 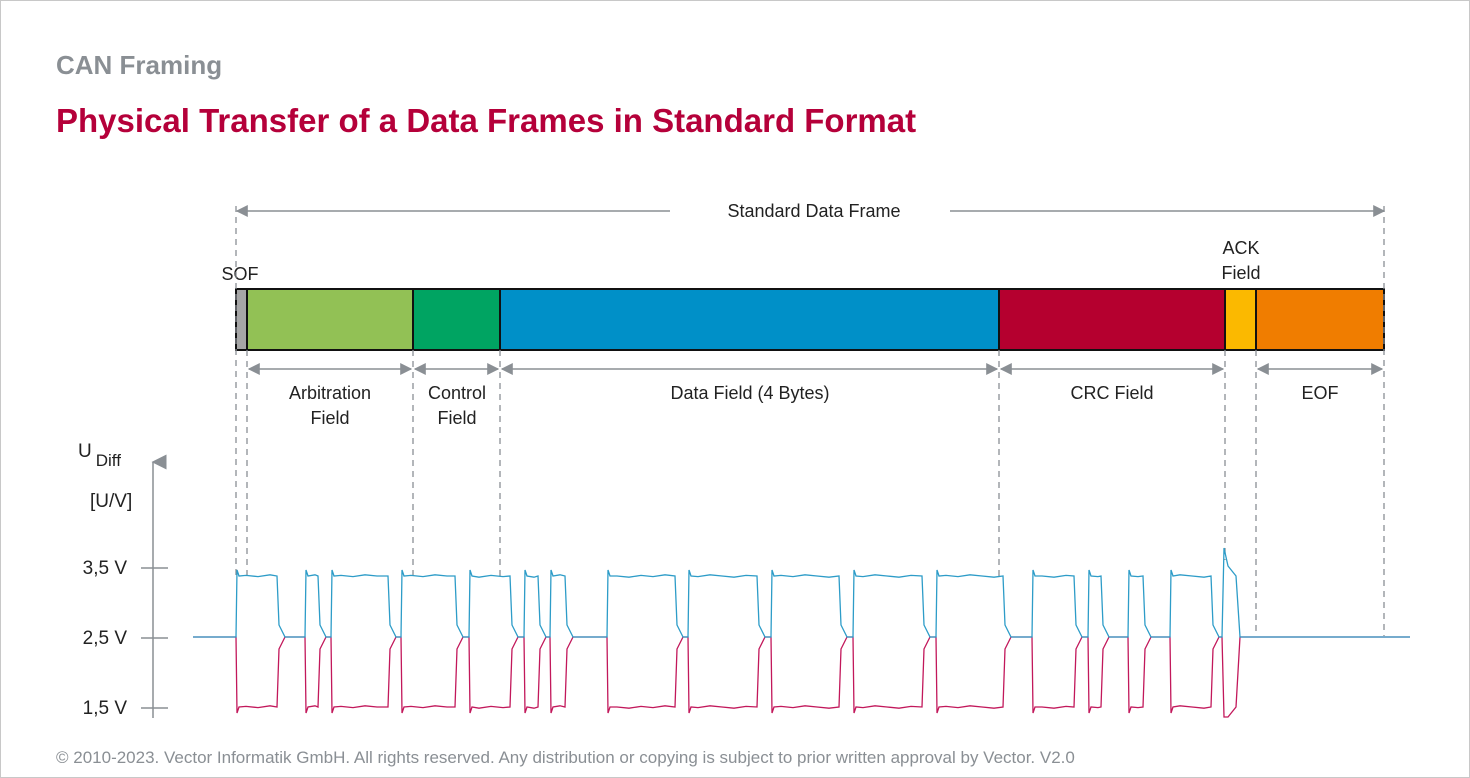 What do you see at coordinates (1240, 273) in the screenshot?
I see `ack-label-line2: Field` at bounding box center [1240, 273].